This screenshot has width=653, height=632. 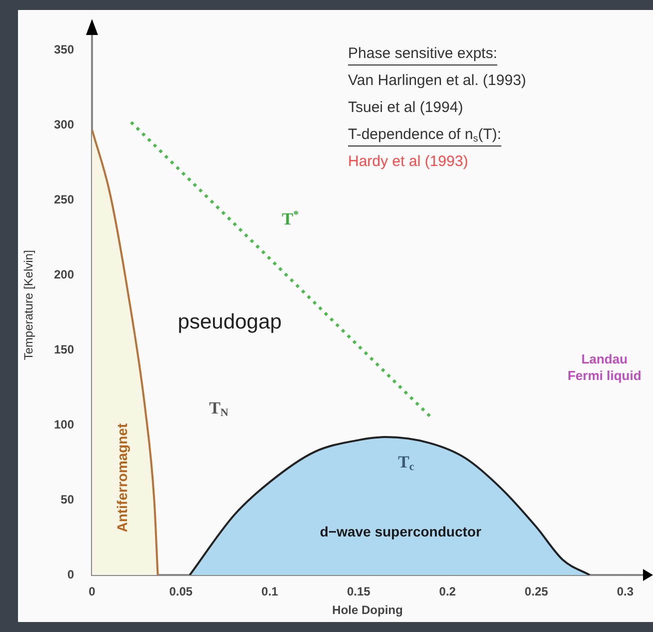 I want to click on annotation: Van Harlingen et al. (1993), so click(x=437, y=80).